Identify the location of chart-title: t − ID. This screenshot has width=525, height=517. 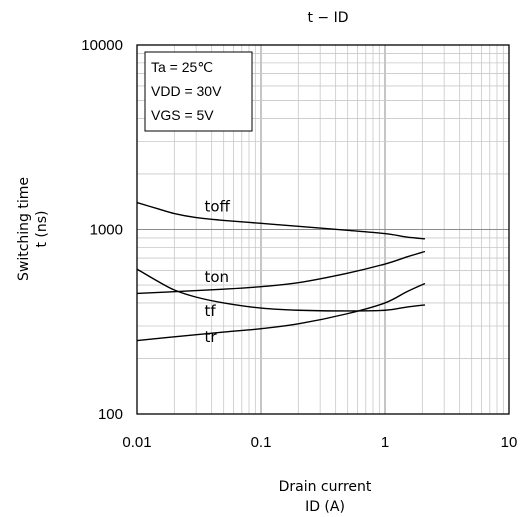
(327, 18).